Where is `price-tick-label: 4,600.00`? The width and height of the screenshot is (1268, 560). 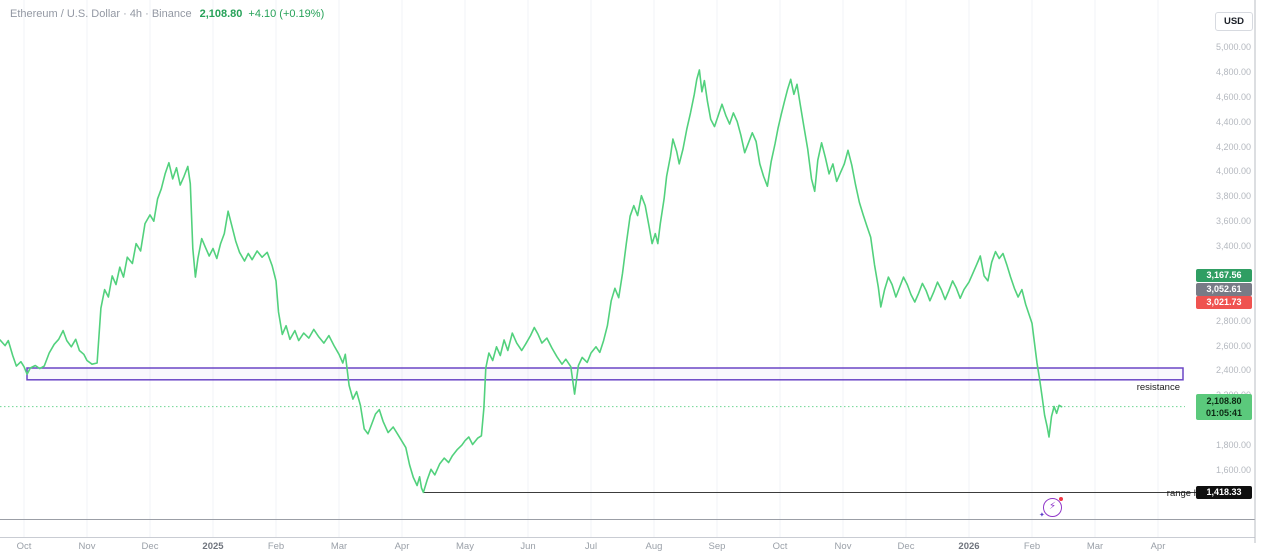
price-tick-label: 4,600.00 is located at coordinates (1233, 96).